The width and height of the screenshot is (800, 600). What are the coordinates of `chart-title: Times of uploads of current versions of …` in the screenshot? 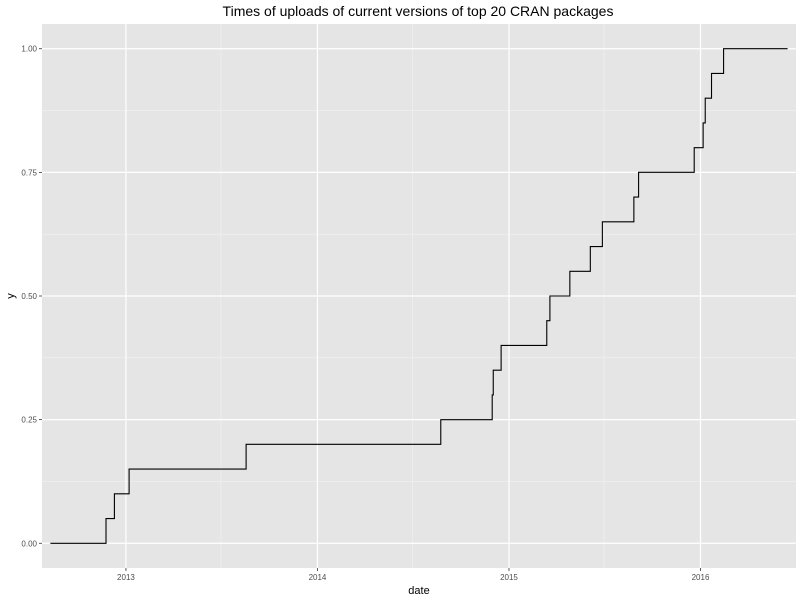 It's located at (418, 11).